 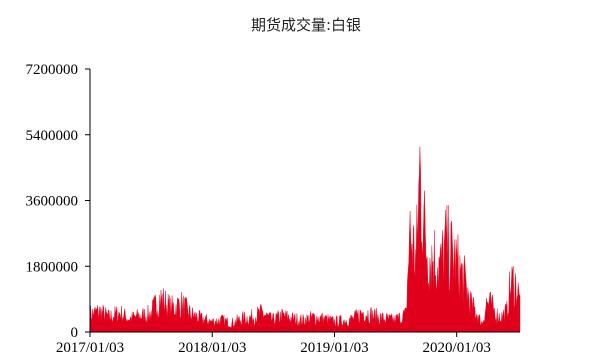 I want to click on x-tick-label: 2018/01/03, so click(x=212, y=348).